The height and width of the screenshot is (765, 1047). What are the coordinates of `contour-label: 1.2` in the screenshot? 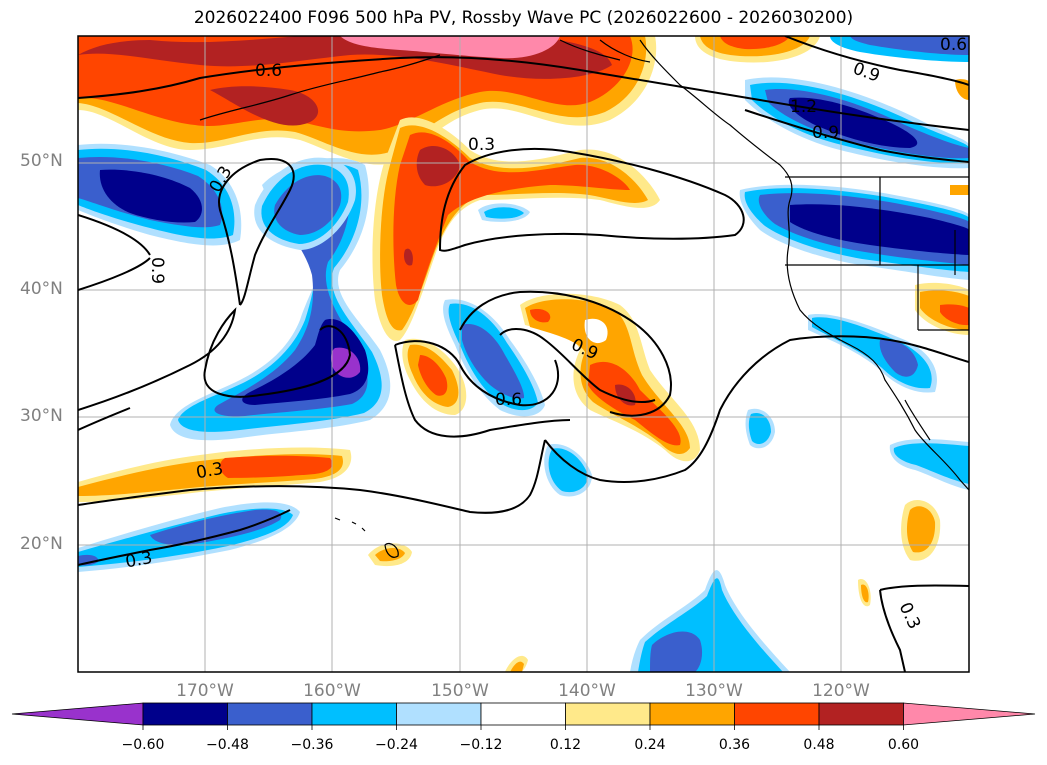 It's located at (803, 107).